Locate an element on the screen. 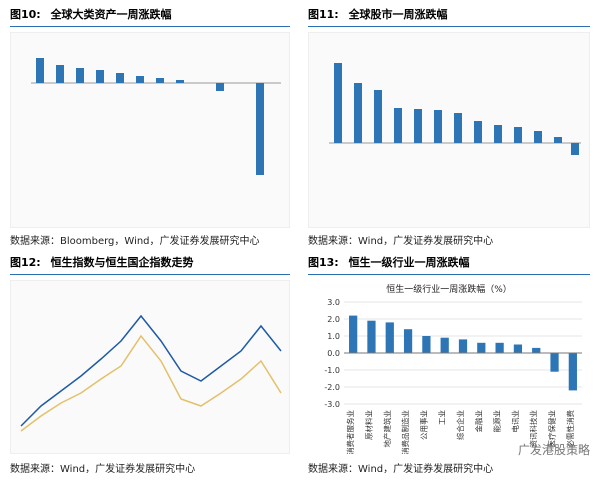  x-category-label: 必需性消费 is located at coordinates (570, 429).